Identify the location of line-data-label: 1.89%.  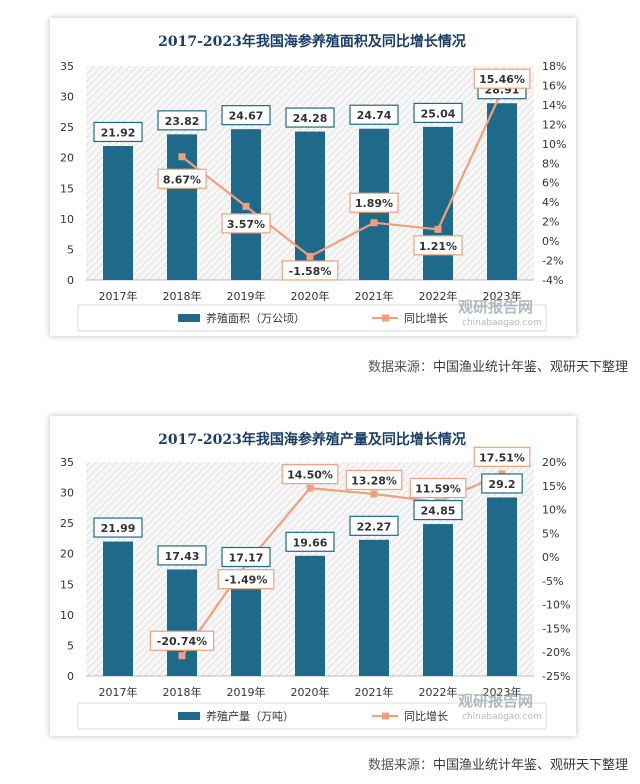
(374, 203).